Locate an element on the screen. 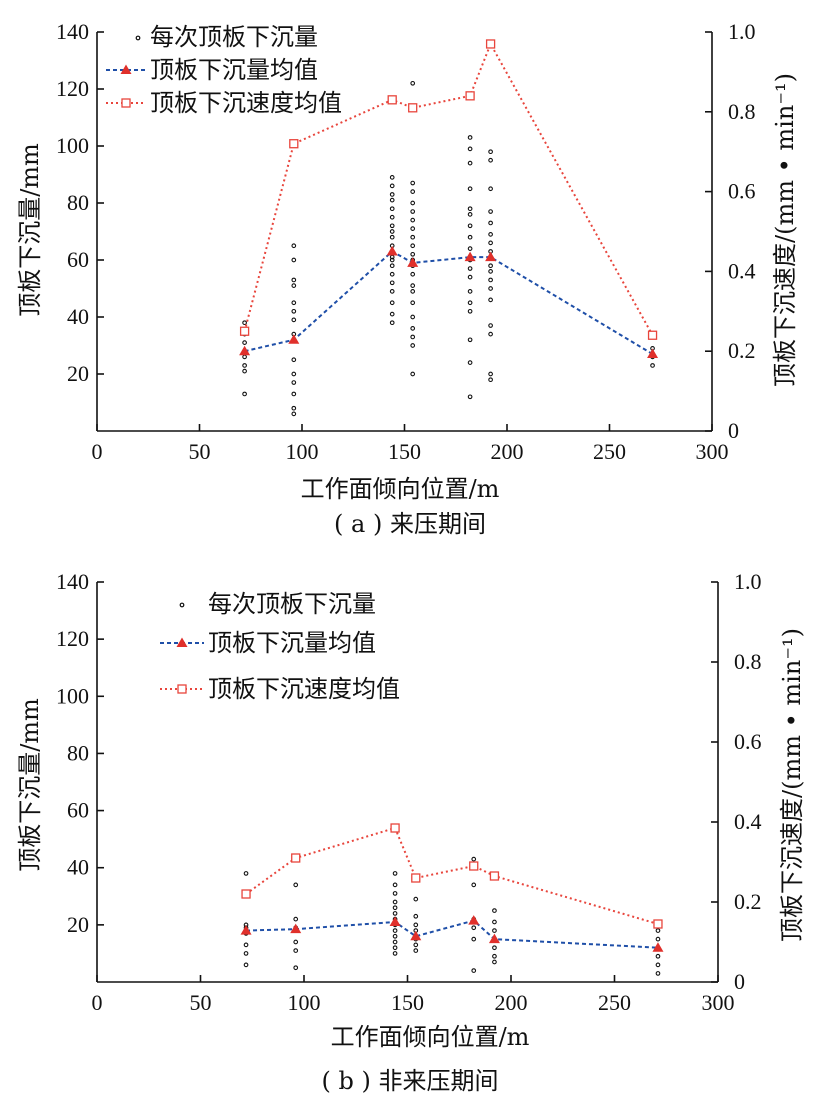 The height and width of the screenshot is (1111, 834). y-tick-label: 40 is located at coordinates (78, 867).